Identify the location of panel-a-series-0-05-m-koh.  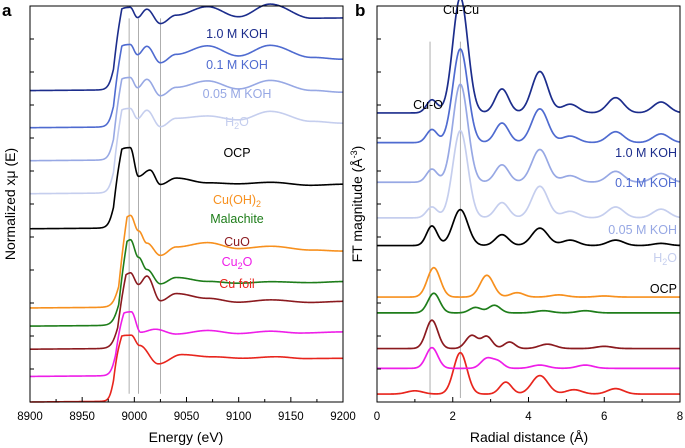
(186, 119).